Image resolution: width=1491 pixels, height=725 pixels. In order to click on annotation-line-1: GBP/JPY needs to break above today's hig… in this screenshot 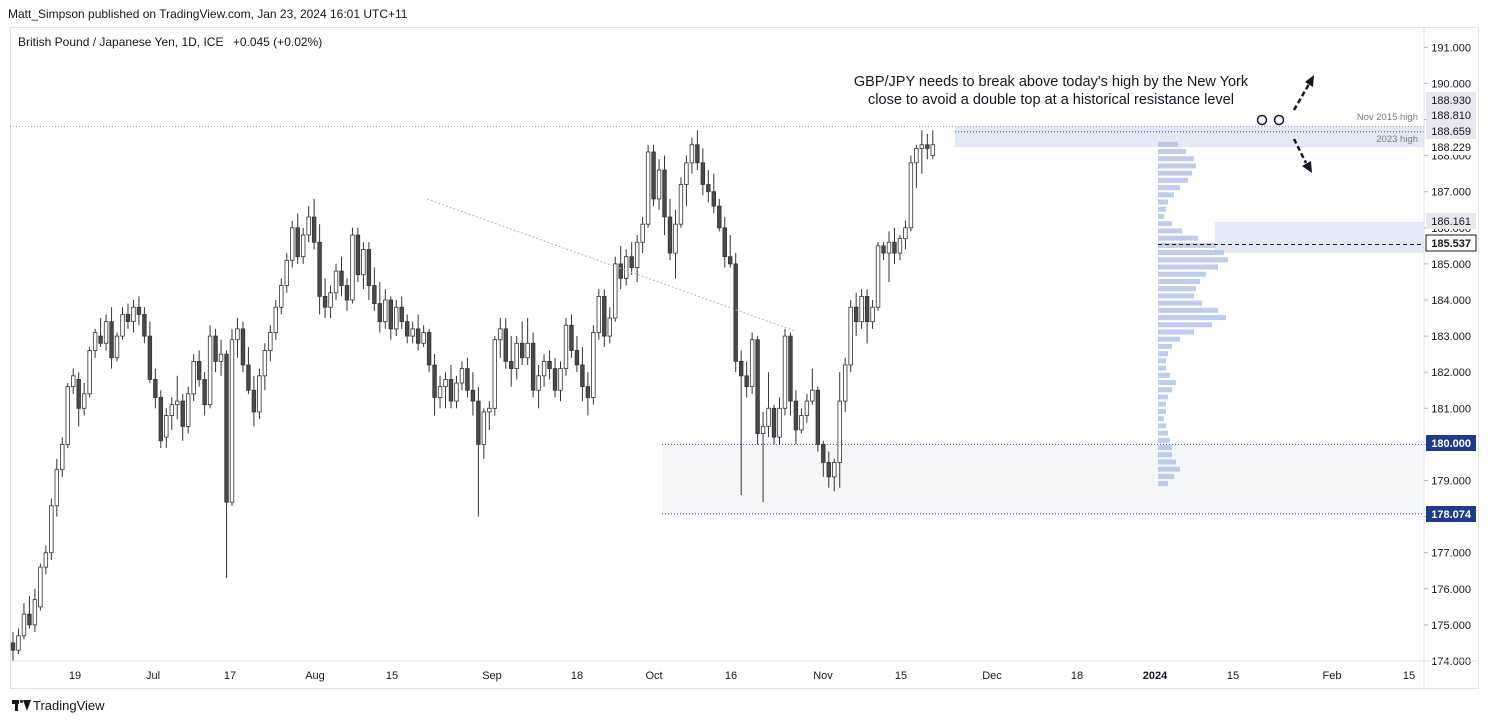, I will do `click(1051, 82)`.